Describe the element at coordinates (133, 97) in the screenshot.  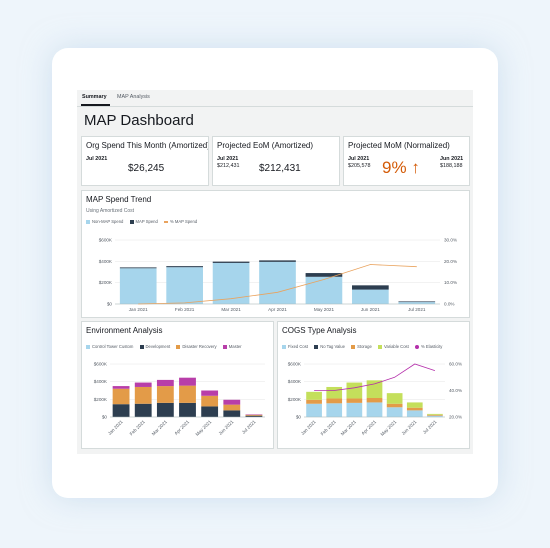
I see `tab-map-analysis: MAP Analysis` at that location.